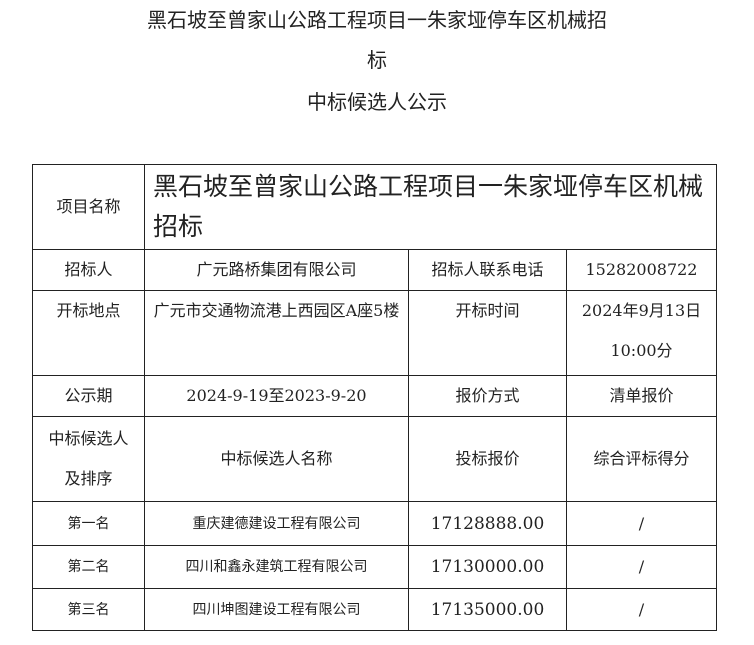 This screenshot has width=754, height=645. Describe the element at coordinates (88, 396) in the screenshot. I see `period-label: 公示期` at that location.